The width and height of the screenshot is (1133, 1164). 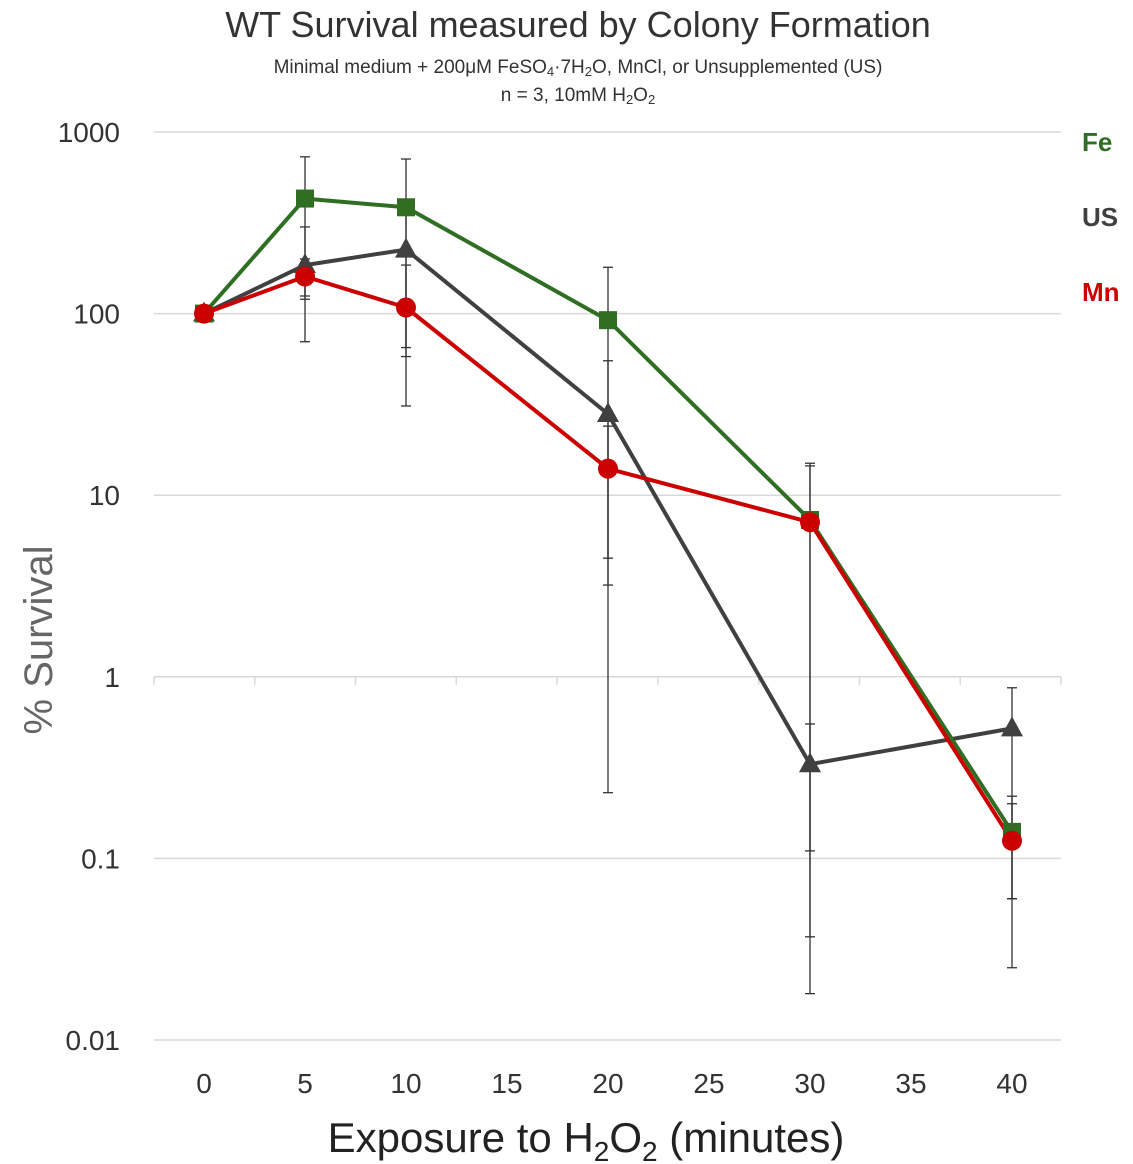 What do you see at coordinates (96, 314) in the screenshot?
I see `y-tick-label-1: 100` at bounding box center [96, 314].